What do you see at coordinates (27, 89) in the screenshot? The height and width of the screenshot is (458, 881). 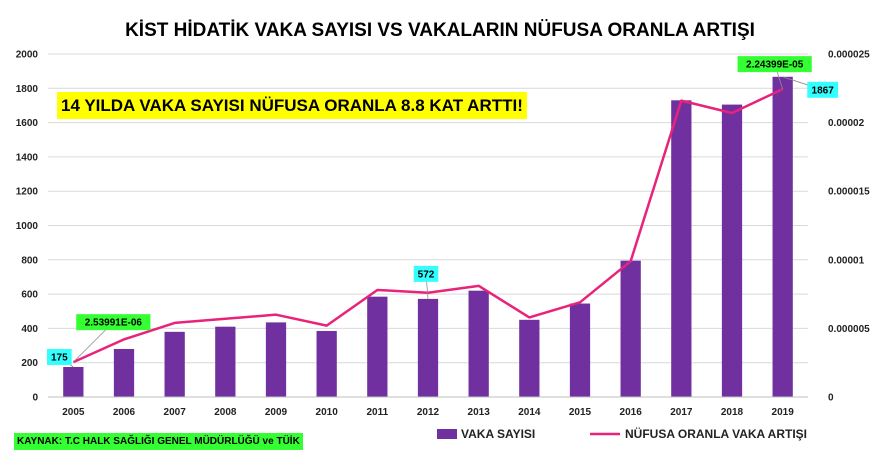 I see `left-tick-label: 1800` at bounding box center [27, 89].